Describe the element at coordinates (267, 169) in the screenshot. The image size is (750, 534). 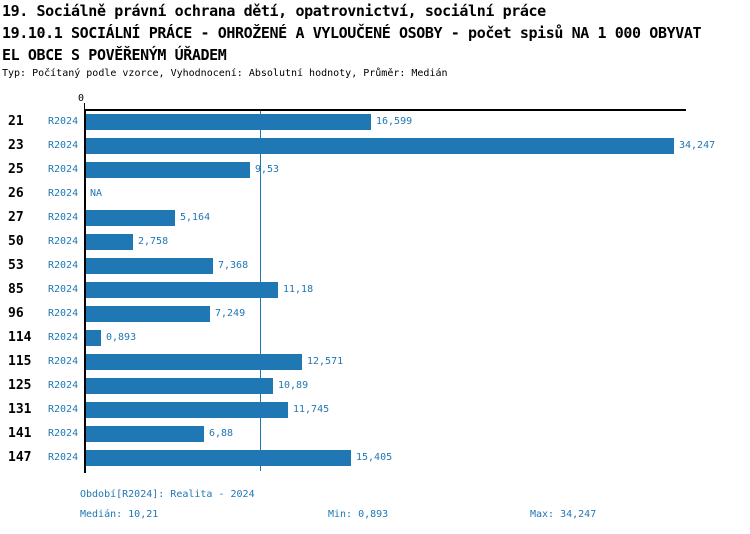
I see `value-label: 9,53` at that location.